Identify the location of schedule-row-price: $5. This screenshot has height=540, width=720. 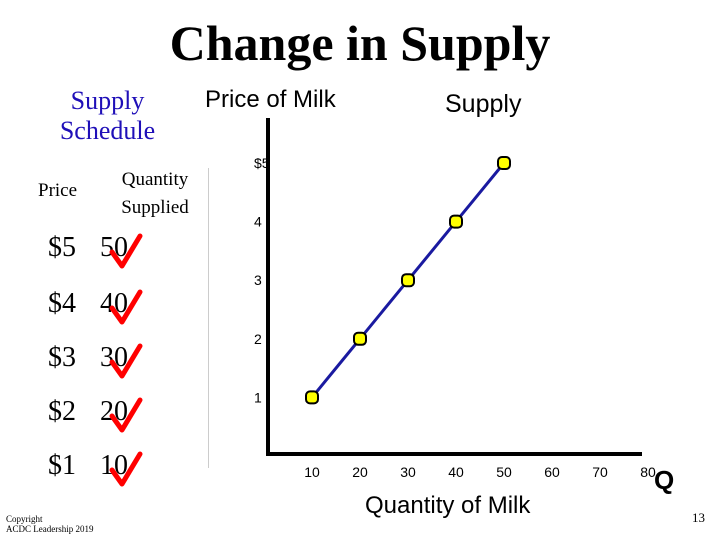
(62, 247).